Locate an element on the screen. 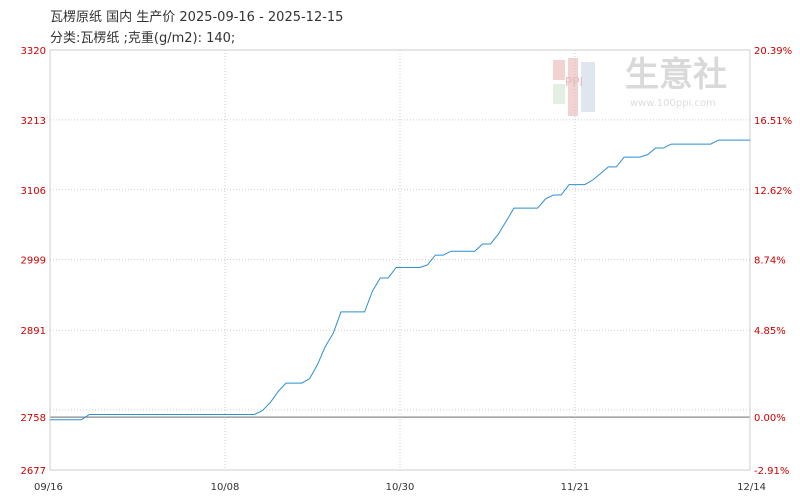  watermark-logo-text: PPI is located at coordinates (574, 82).